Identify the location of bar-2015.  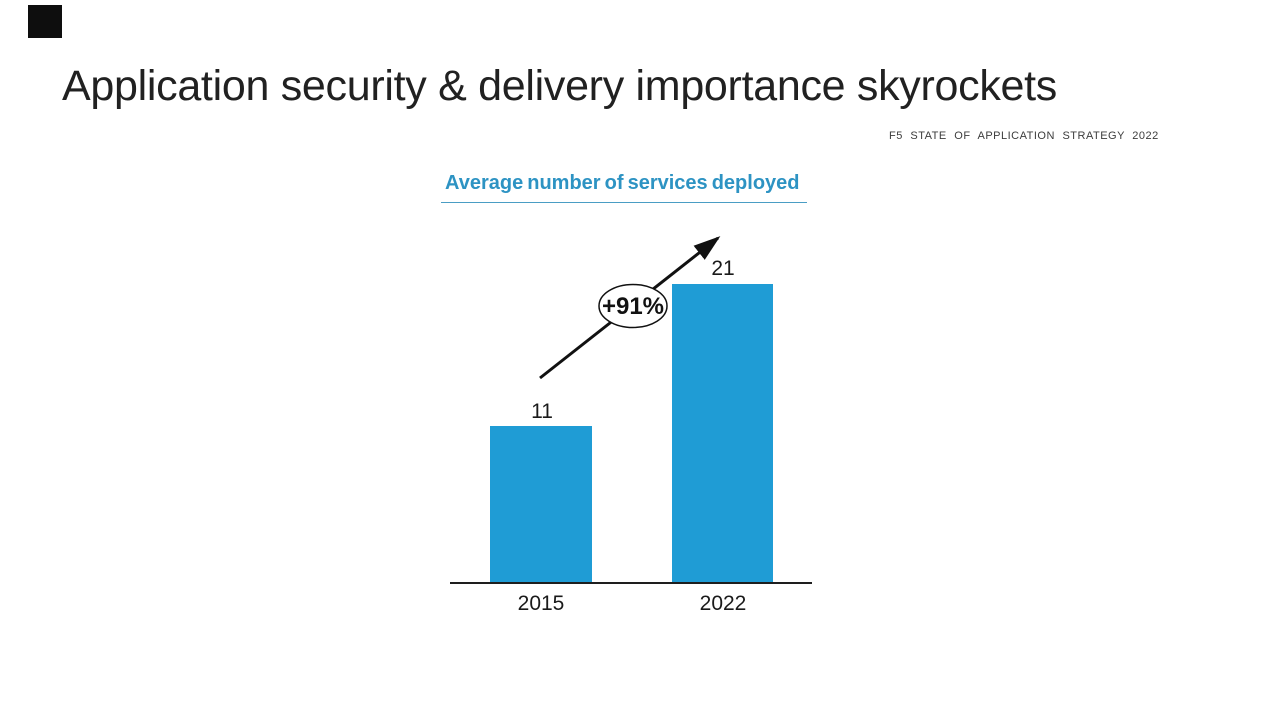
(541, 504).